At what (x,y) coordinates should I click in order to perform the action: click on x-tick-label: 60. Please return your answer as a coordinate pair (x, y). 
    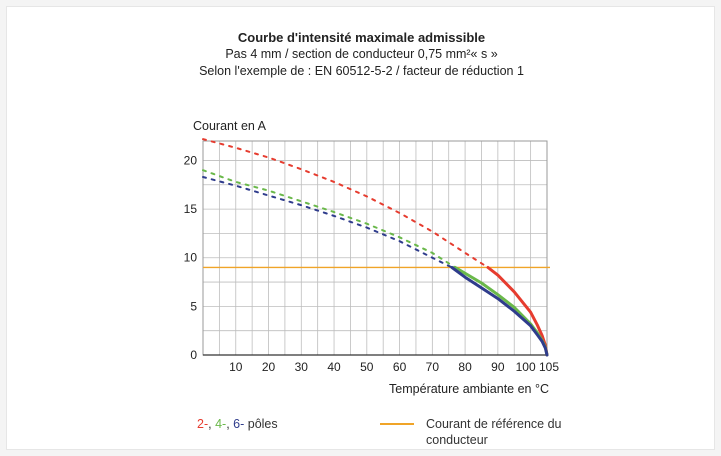
    Looking at the image, I should click on (400, 367).